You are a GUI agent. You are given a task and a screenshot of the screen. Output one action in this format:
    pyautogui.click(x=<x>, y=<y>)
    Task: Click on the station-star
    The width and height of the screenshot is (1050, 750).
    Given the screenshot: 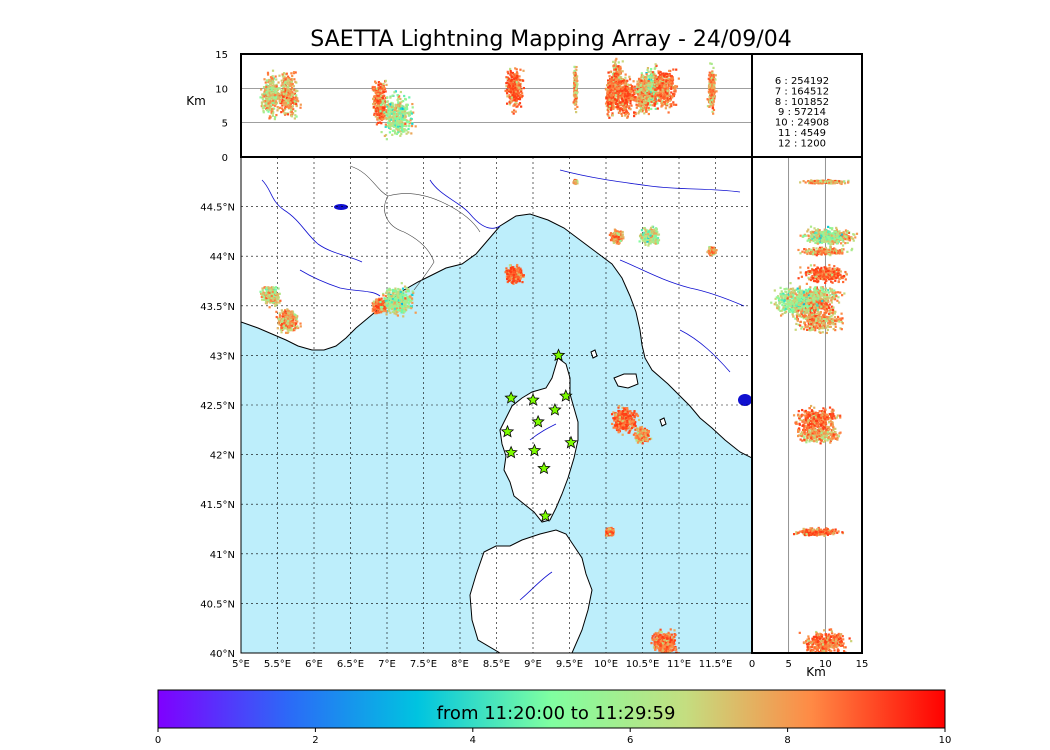 What is the action you would take?
    pyautogui.click(x=534, y=450)
    